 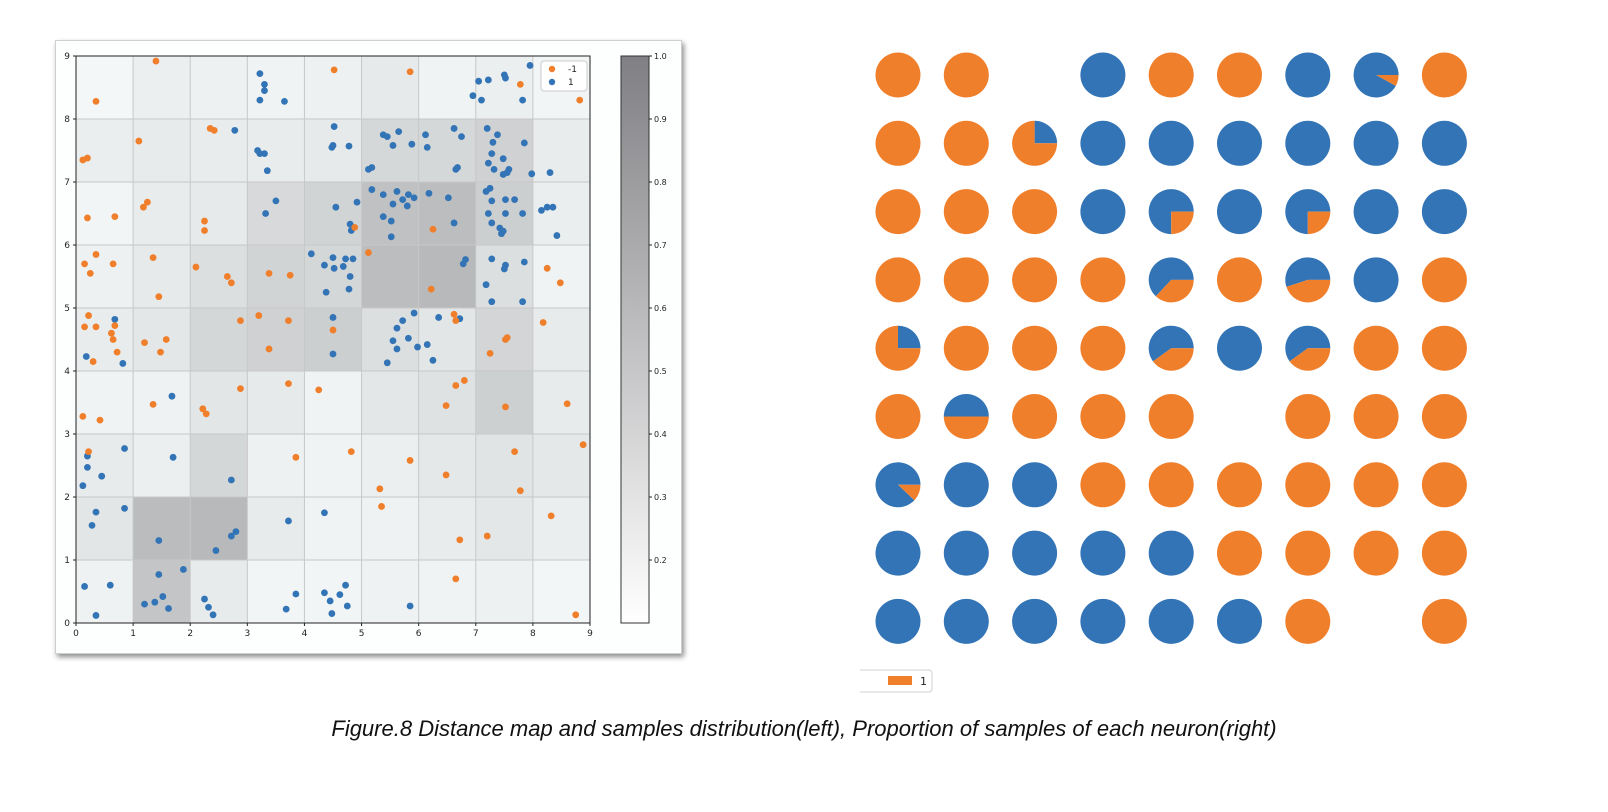 I want to click on legend-label: 1, so click(x=923, y=681).